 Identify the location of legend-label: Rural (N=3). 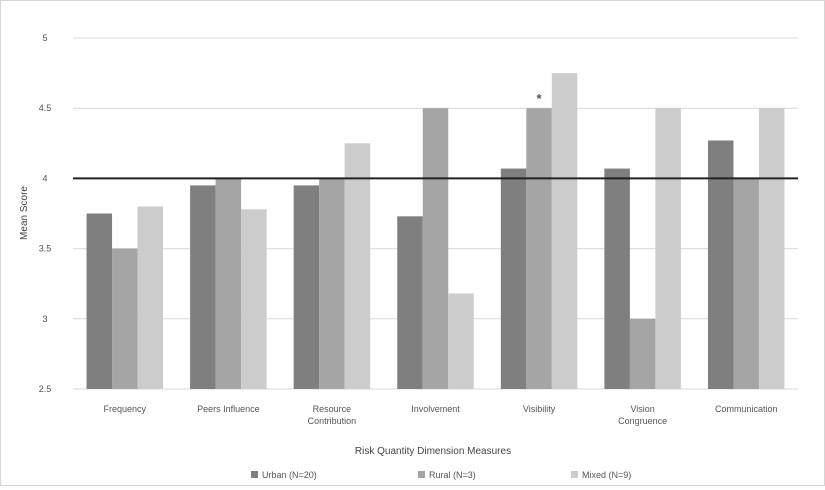
(452, 475).